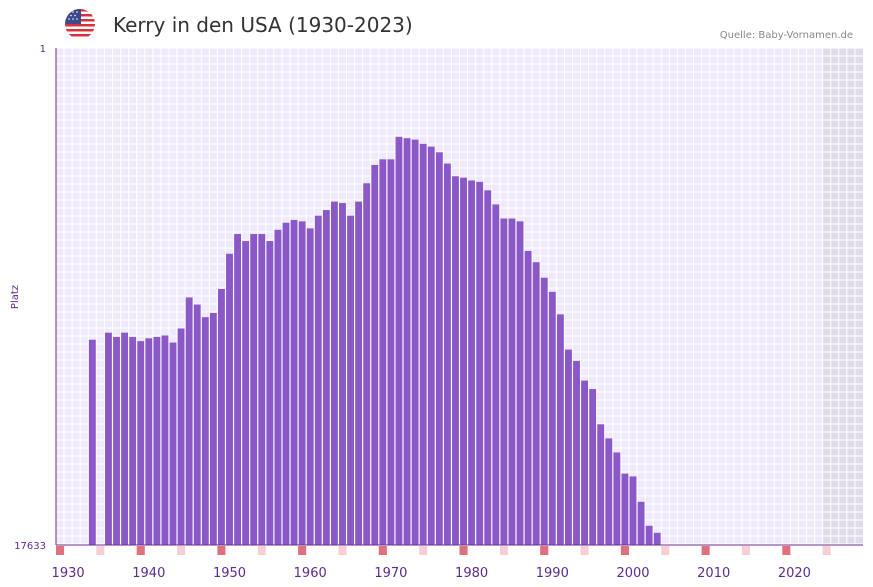  I want to click on bar-1965, so click(359, 373).